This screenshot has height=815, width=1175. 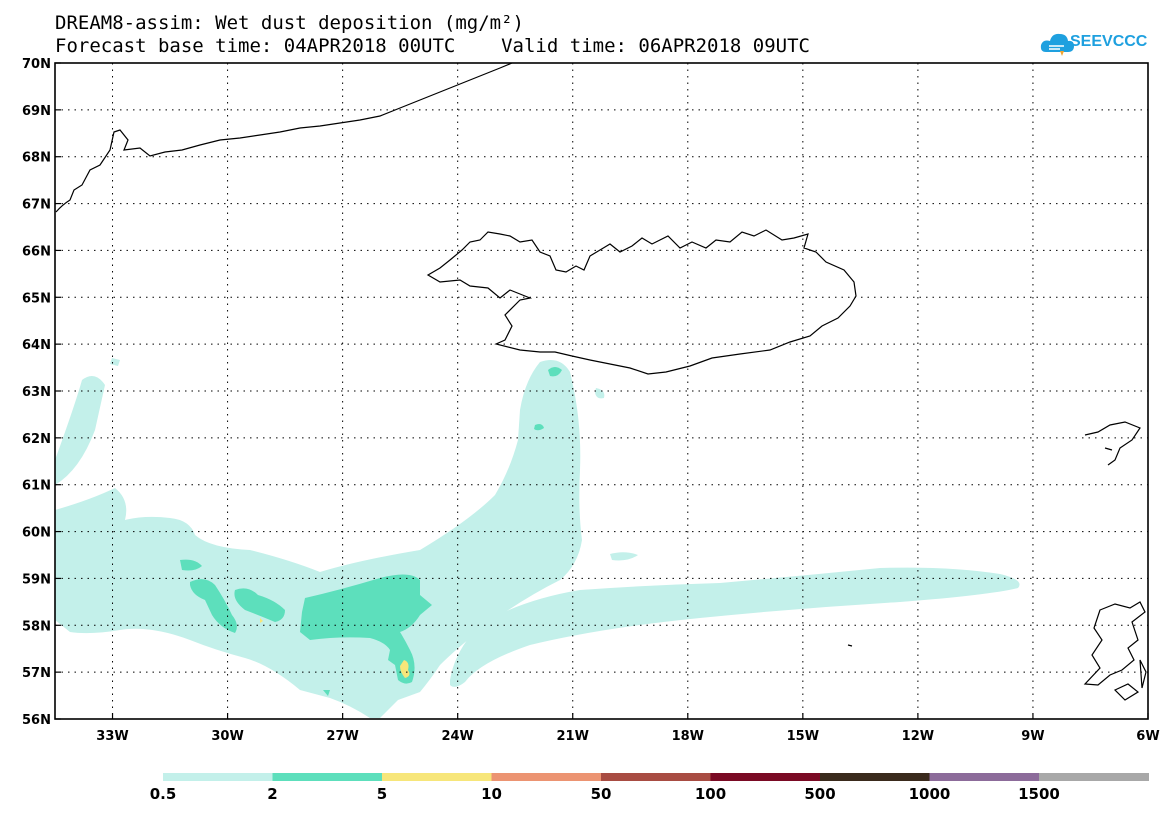 I want to click on longitude-labels: 33W 30W 27W 24W 21W 18W 15W 12W 9W 6W, so click(x=627, y=736).